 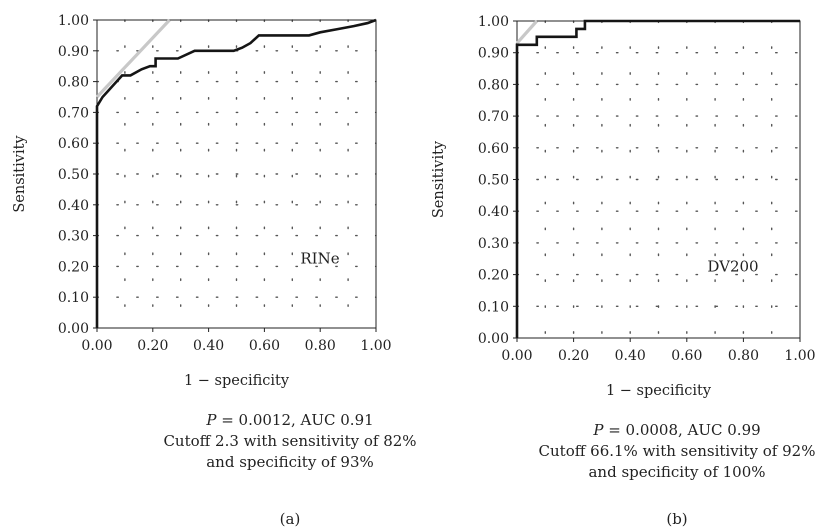 What do you see at coordinates (677, 451) in the screenshot?
I see `caption-b-line2: Cutoff 66.1% with sensitivity of 92%` at bounding box center [677, 451].